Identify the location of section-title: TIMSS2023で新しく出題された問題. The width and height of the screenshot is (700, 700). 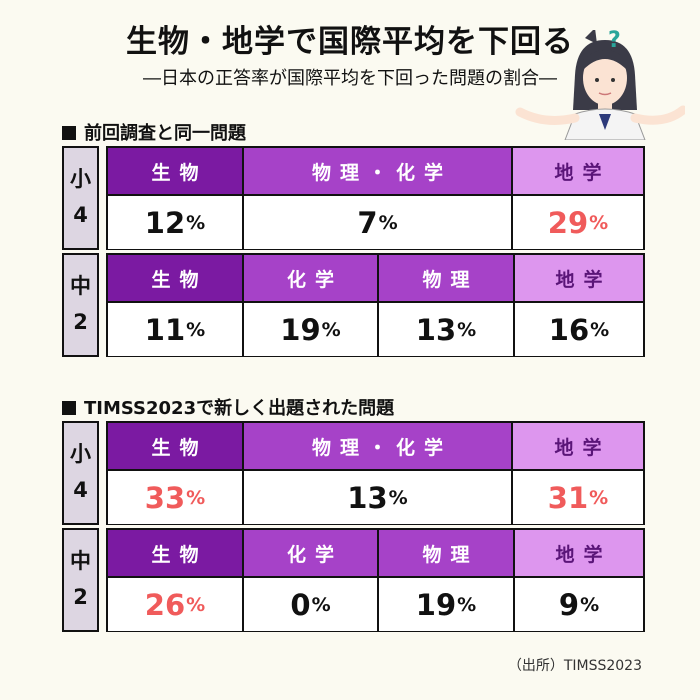
(228, 407).